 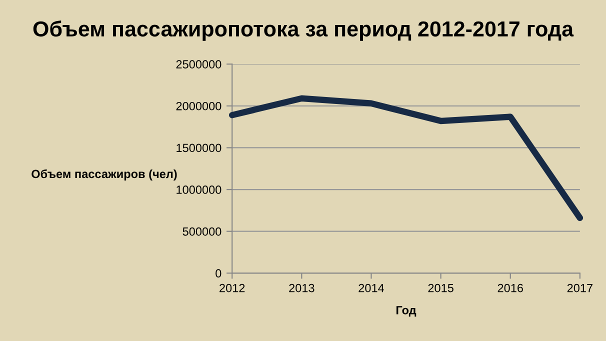 I want to click on x-tick-label: 2016, so click(x=510, y=288).